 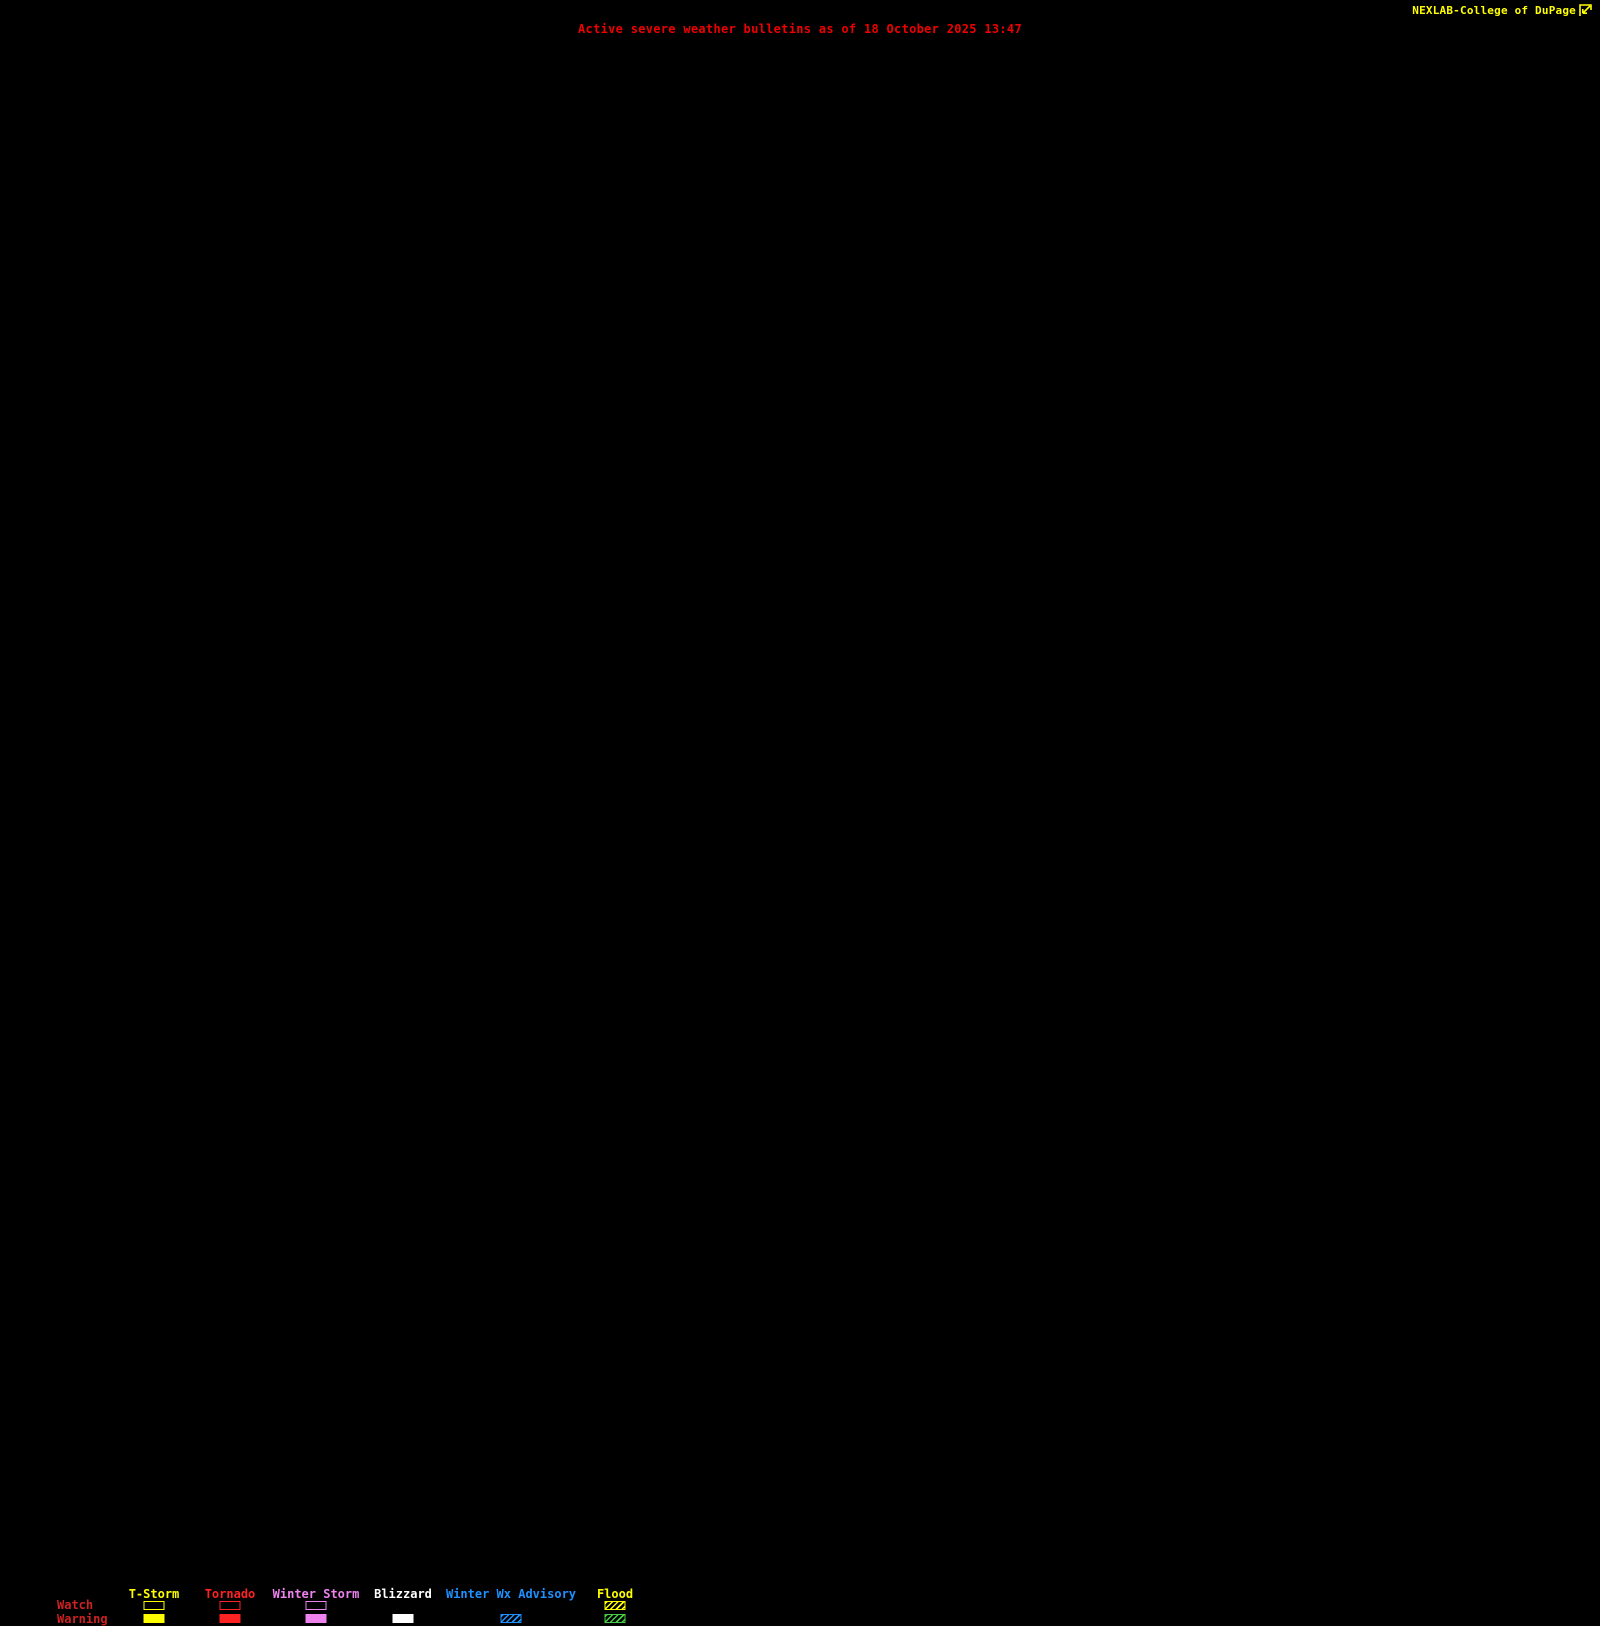 What do you see at coordinates (82, 1619) in the screenshot?
I see `legend-row-label-warning: Warning` at bounding box center [82, 1619].